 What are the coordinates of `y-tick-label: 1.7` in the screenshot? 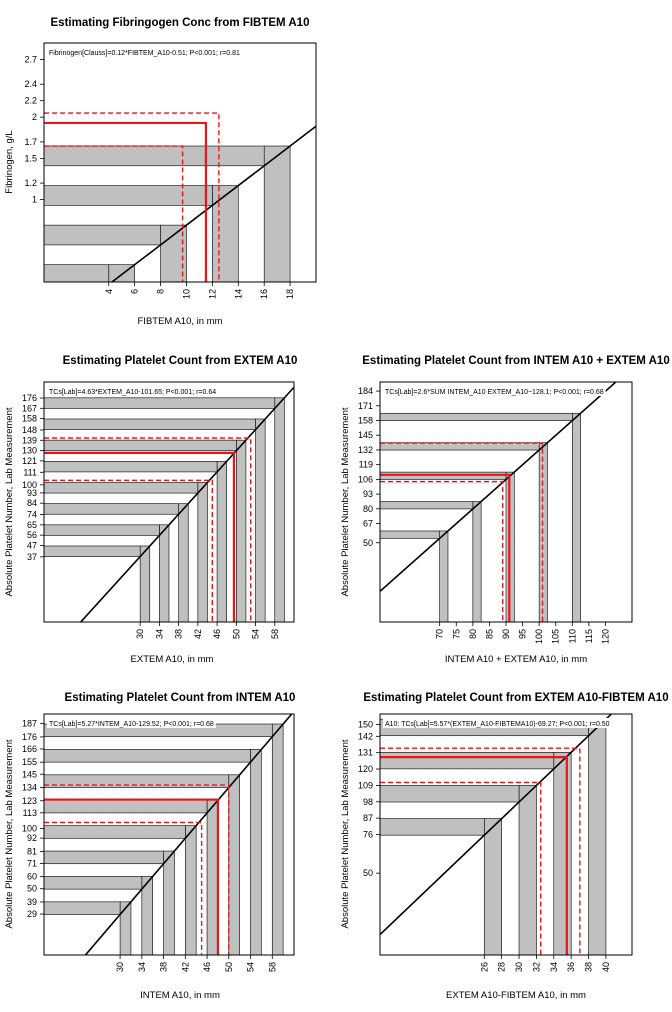 It's located at (30, 142).